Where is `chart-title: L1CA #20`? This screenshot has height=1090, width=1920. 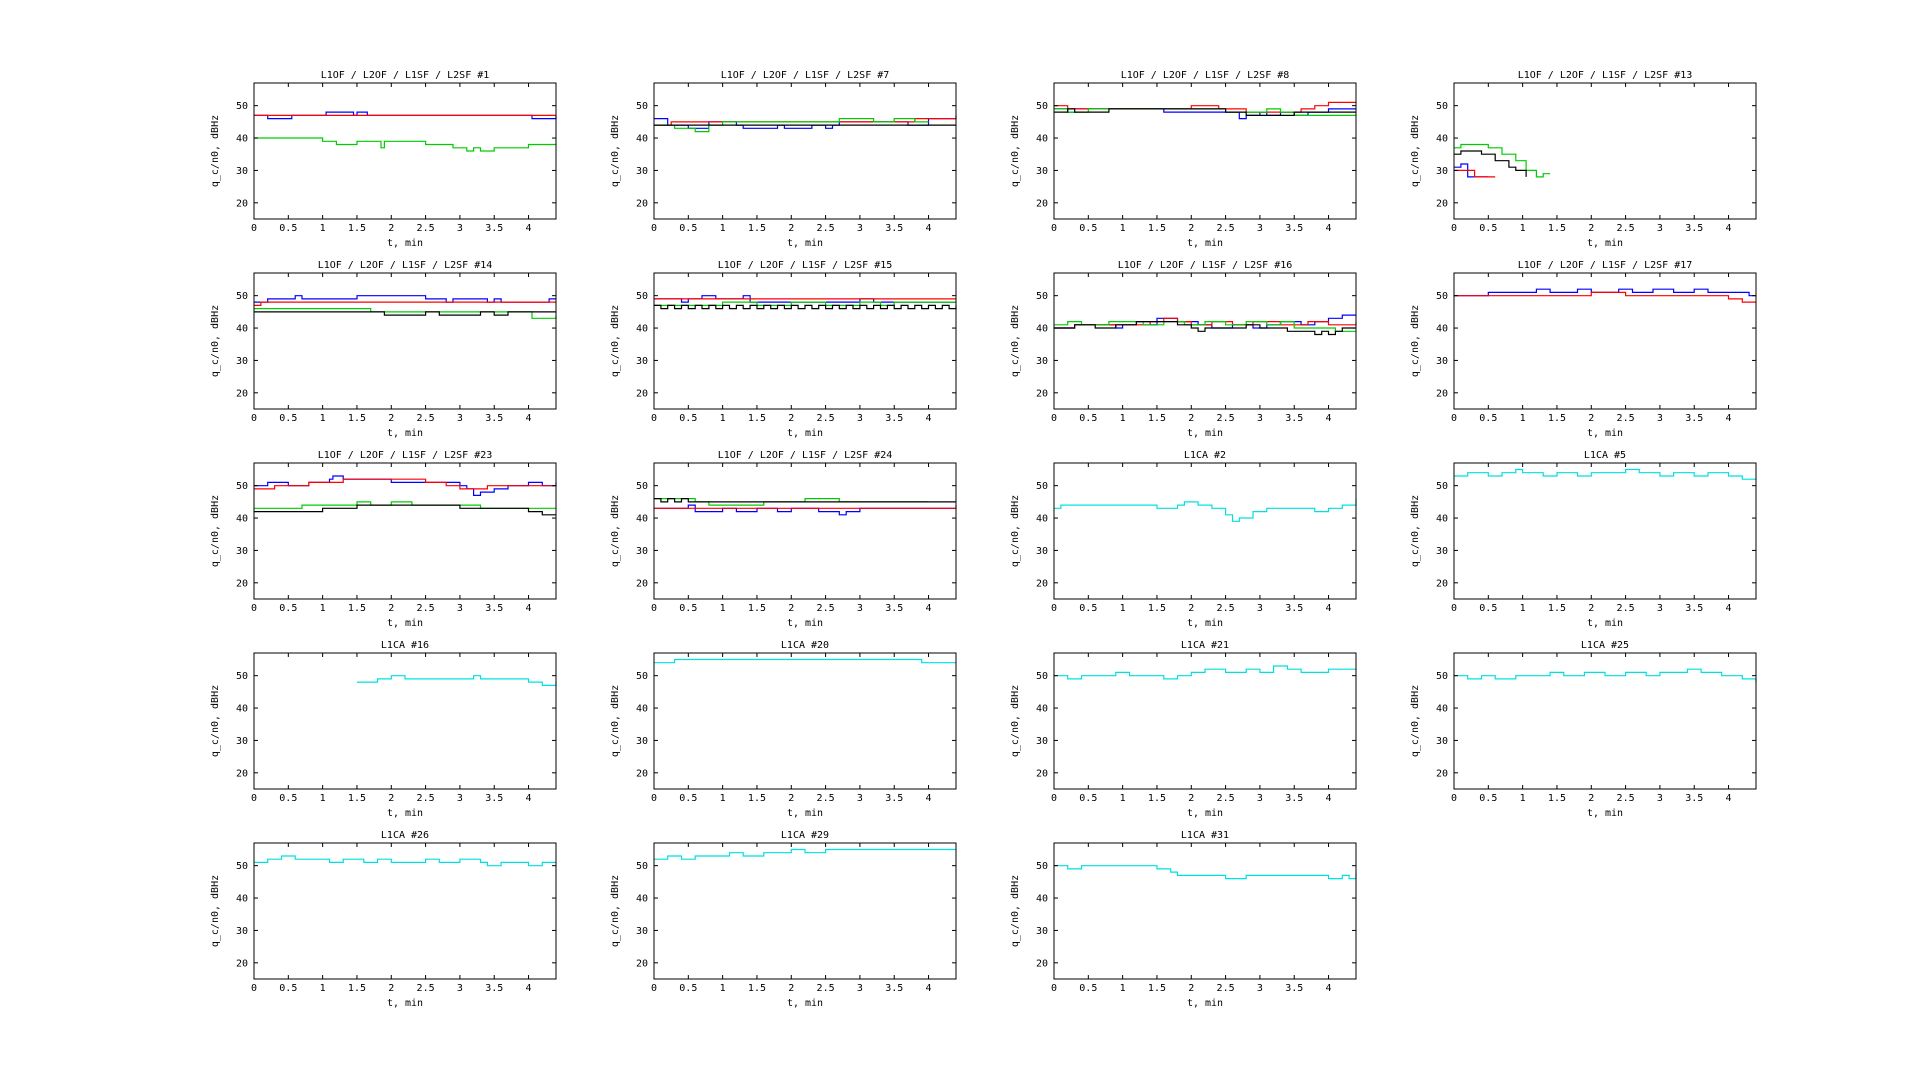
chart-title: L1CA #20 is located at coordinates (805, 645).